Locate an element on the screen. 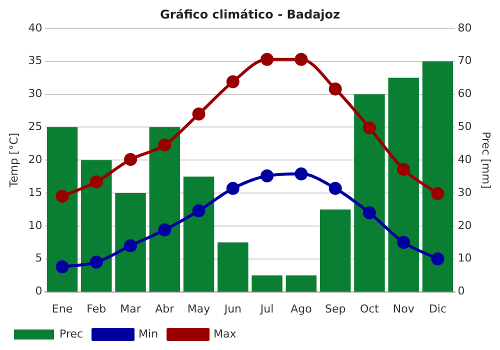 This screenshot has height=350, width=500. y2-tick-label: 20 is located at coordinates (465, 225).